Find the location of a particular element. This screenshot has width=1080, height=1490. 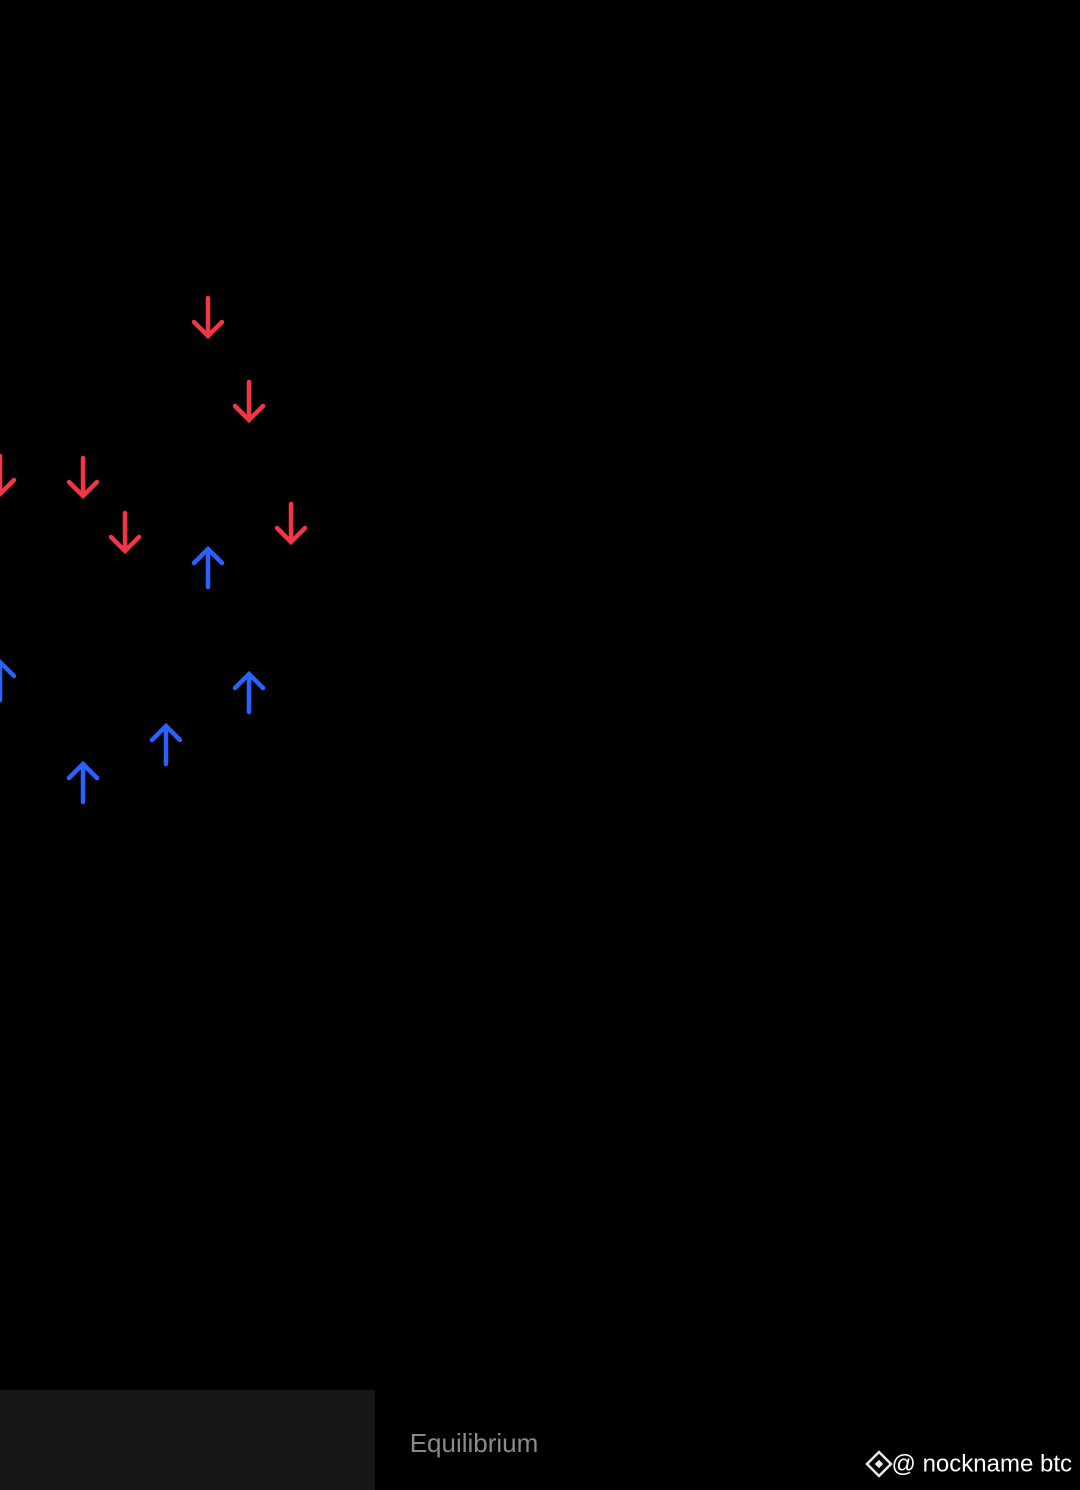

annotation: Equilibrium is located at coordinates (474, 1443).